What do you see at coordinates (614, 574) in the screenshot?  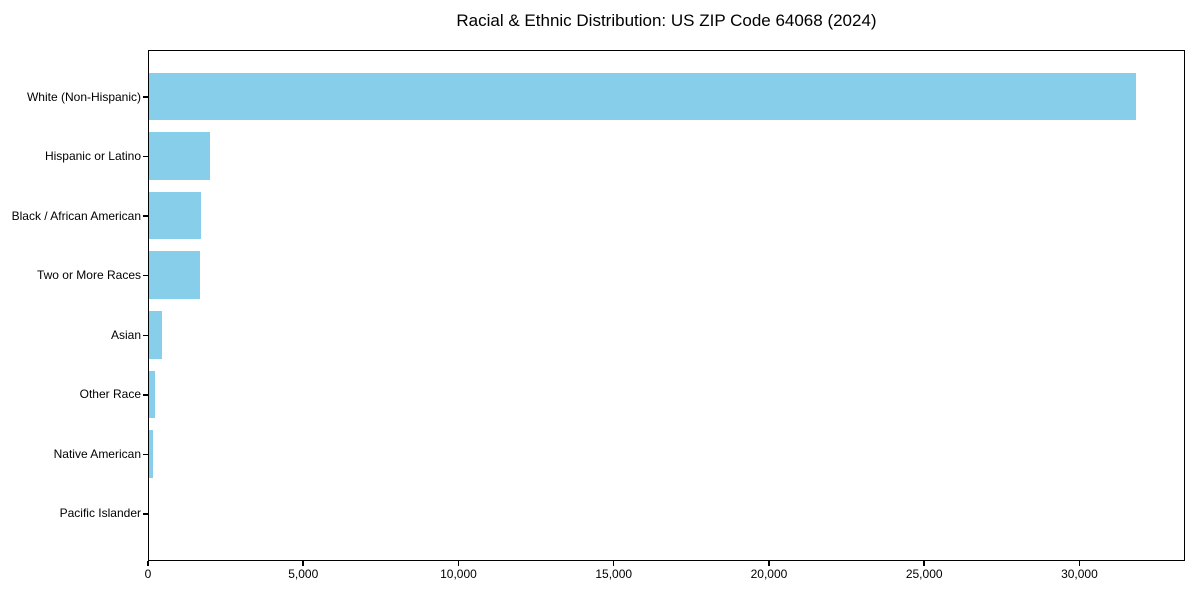 I see `x-tick-label: 15,000` at bounding box center [614, 574].